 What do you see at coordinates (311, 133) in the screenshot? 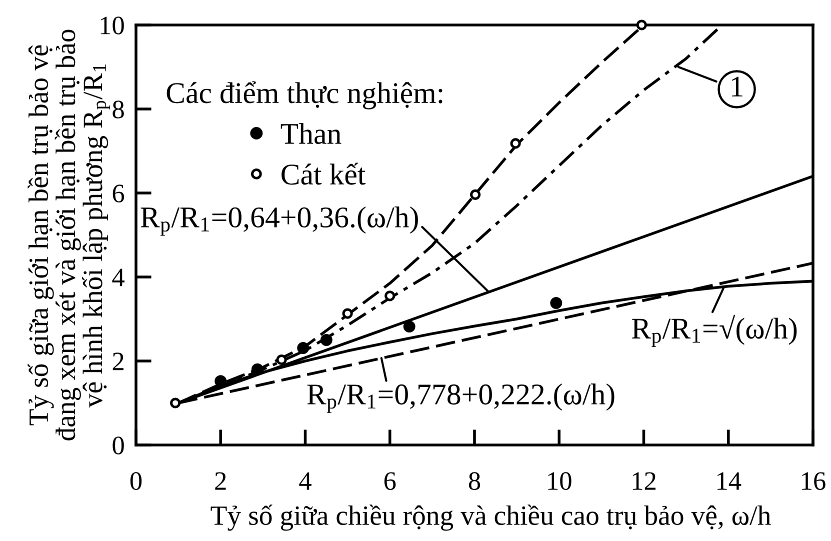
I see `legend-label: Than` at bounding box center [311, 133].